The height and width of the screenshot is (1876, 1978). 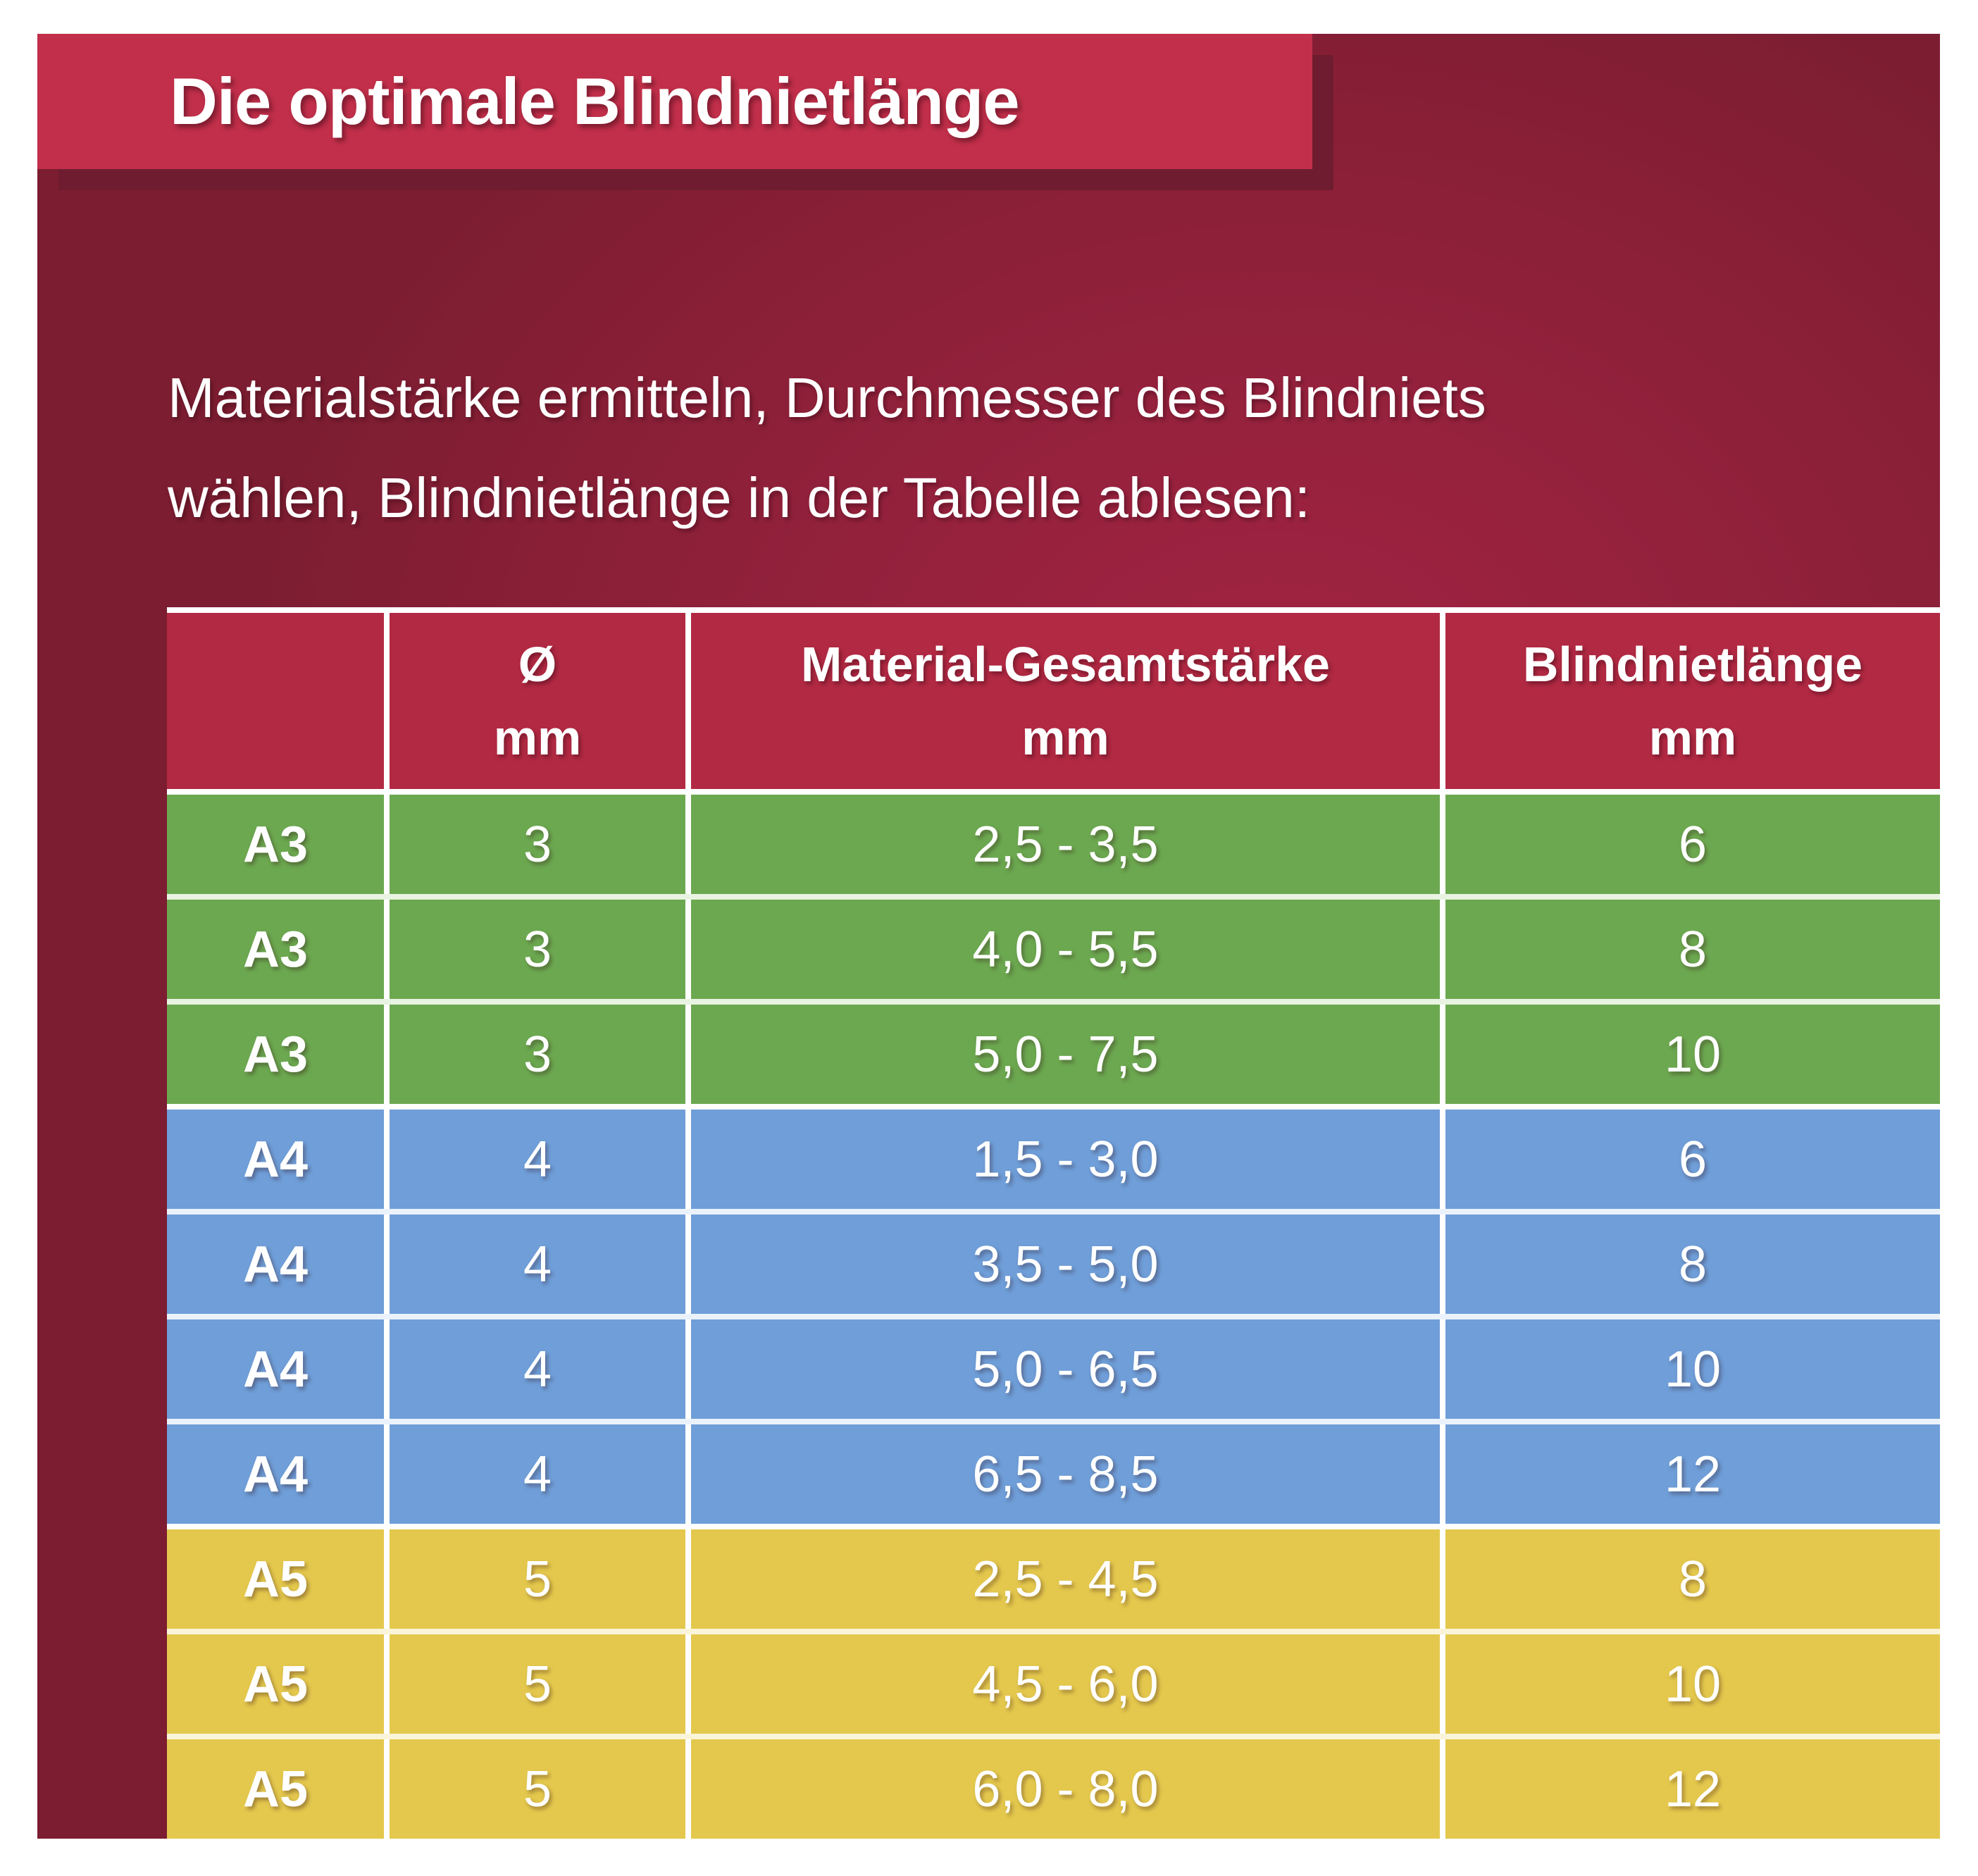 What do you see at coordinates (537, 737) in the screenshot?
I see `diameter-unit: mm` at bounding box center [537, 737].